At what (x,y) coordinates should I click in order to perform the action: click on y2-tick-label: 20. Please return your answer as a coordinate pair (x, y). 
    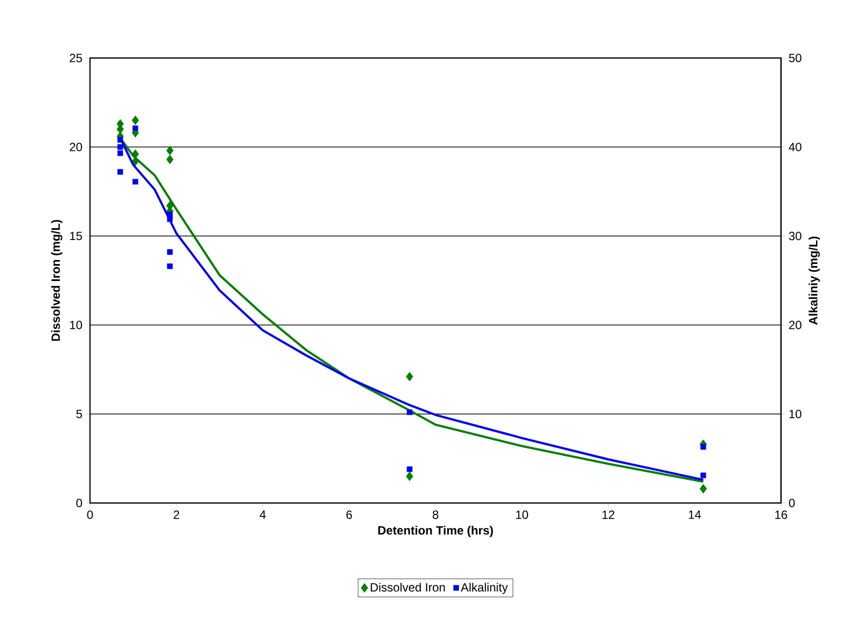
    Looking at the image, I should click on (795, 325).